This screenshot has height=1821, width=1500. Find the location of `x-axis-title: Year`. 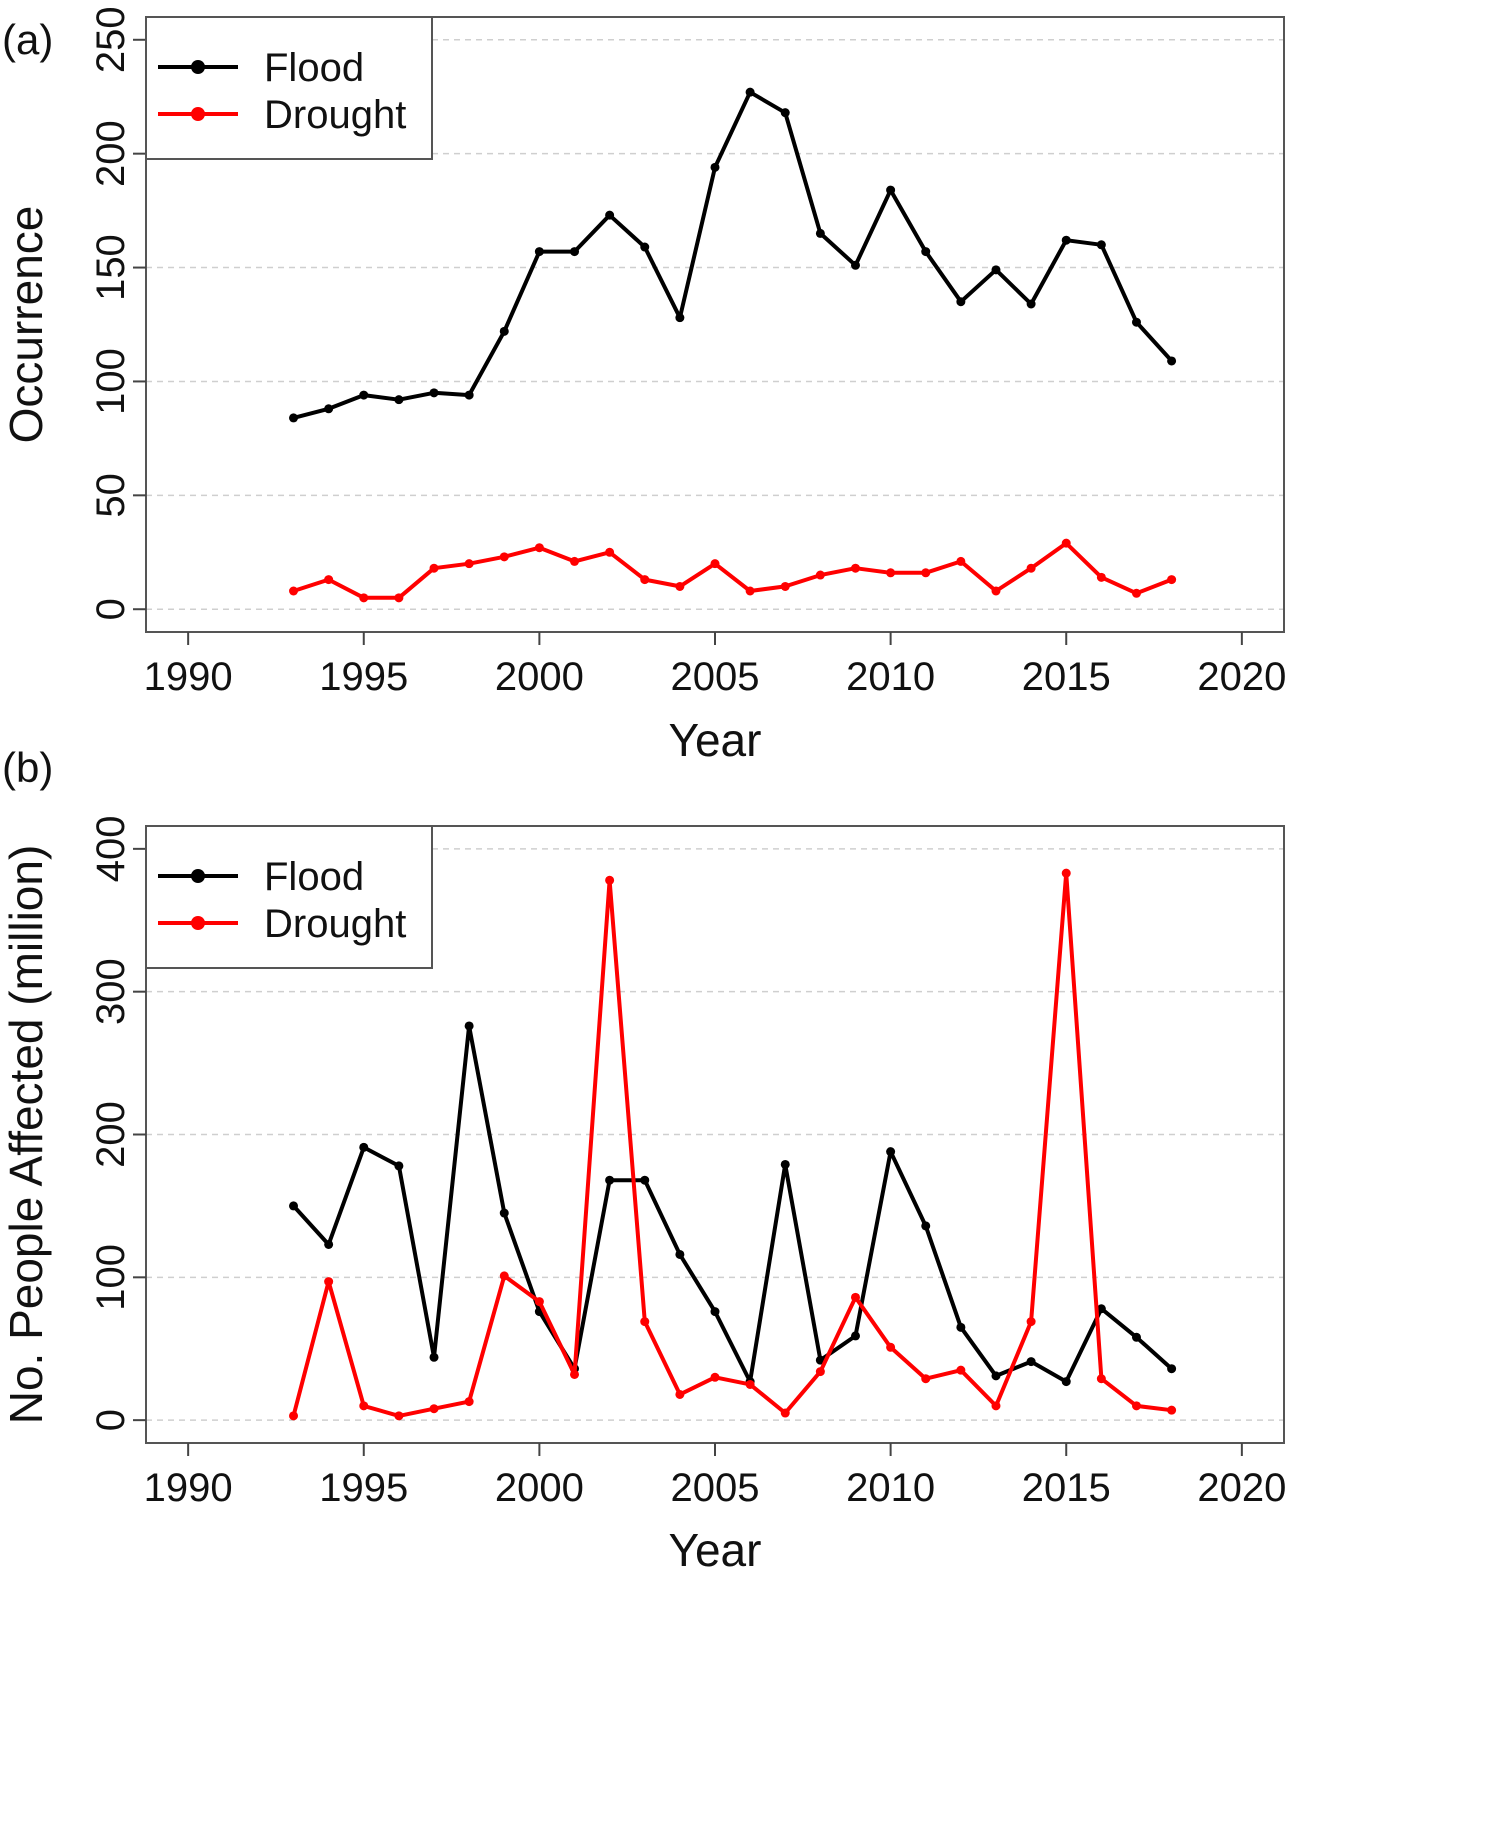

x-axis-title: Year is located at coordinates (715, 1550).